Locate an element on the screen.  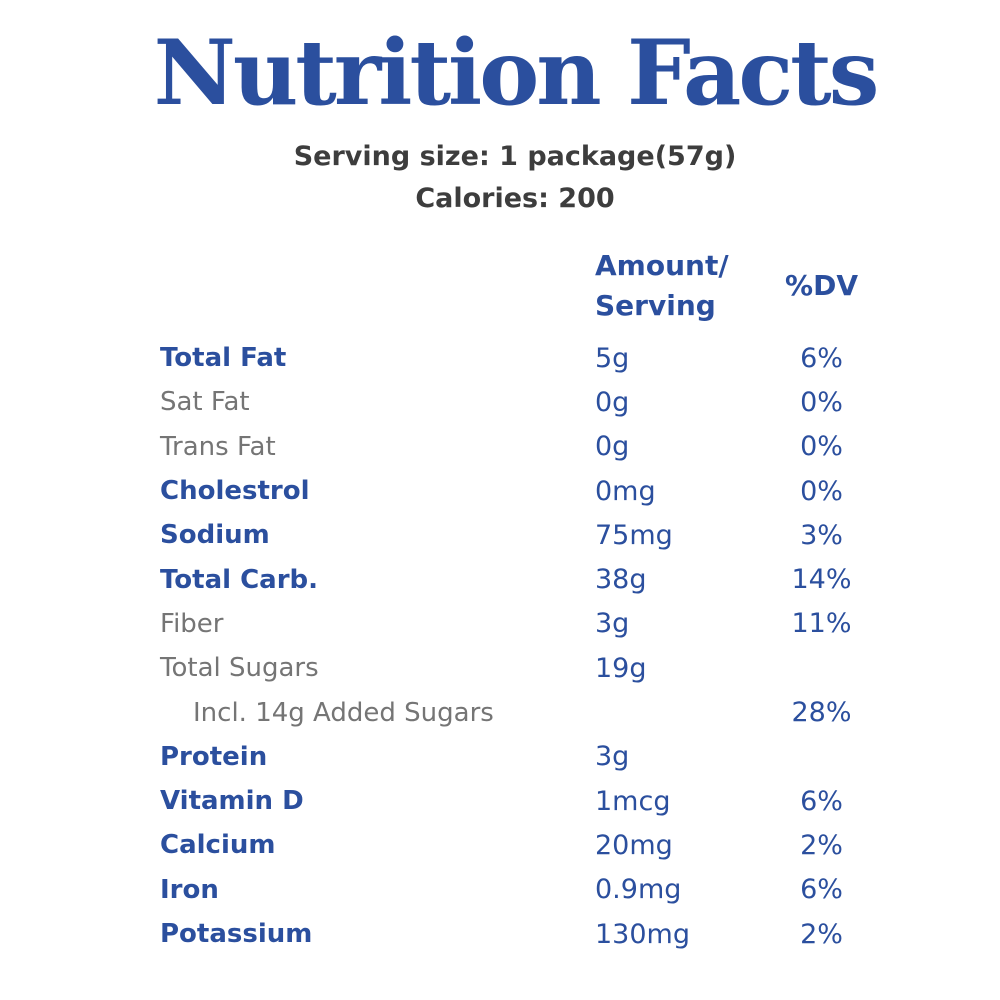
nutrient-label: Trans Fat is located at coordinates (218, 446).